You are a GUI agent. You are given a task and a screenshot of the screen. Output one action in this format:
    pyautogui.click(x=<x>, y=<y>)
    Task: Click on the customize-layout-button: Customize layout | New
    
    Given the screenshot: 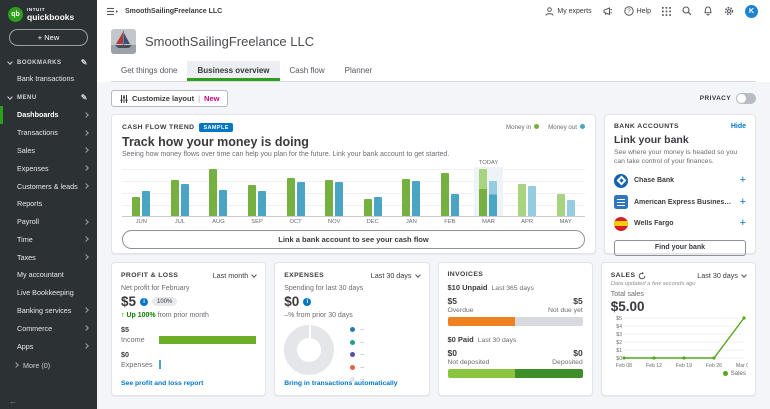 What is the action you would take?
    pyautogui.click(x=170, y=98)
    